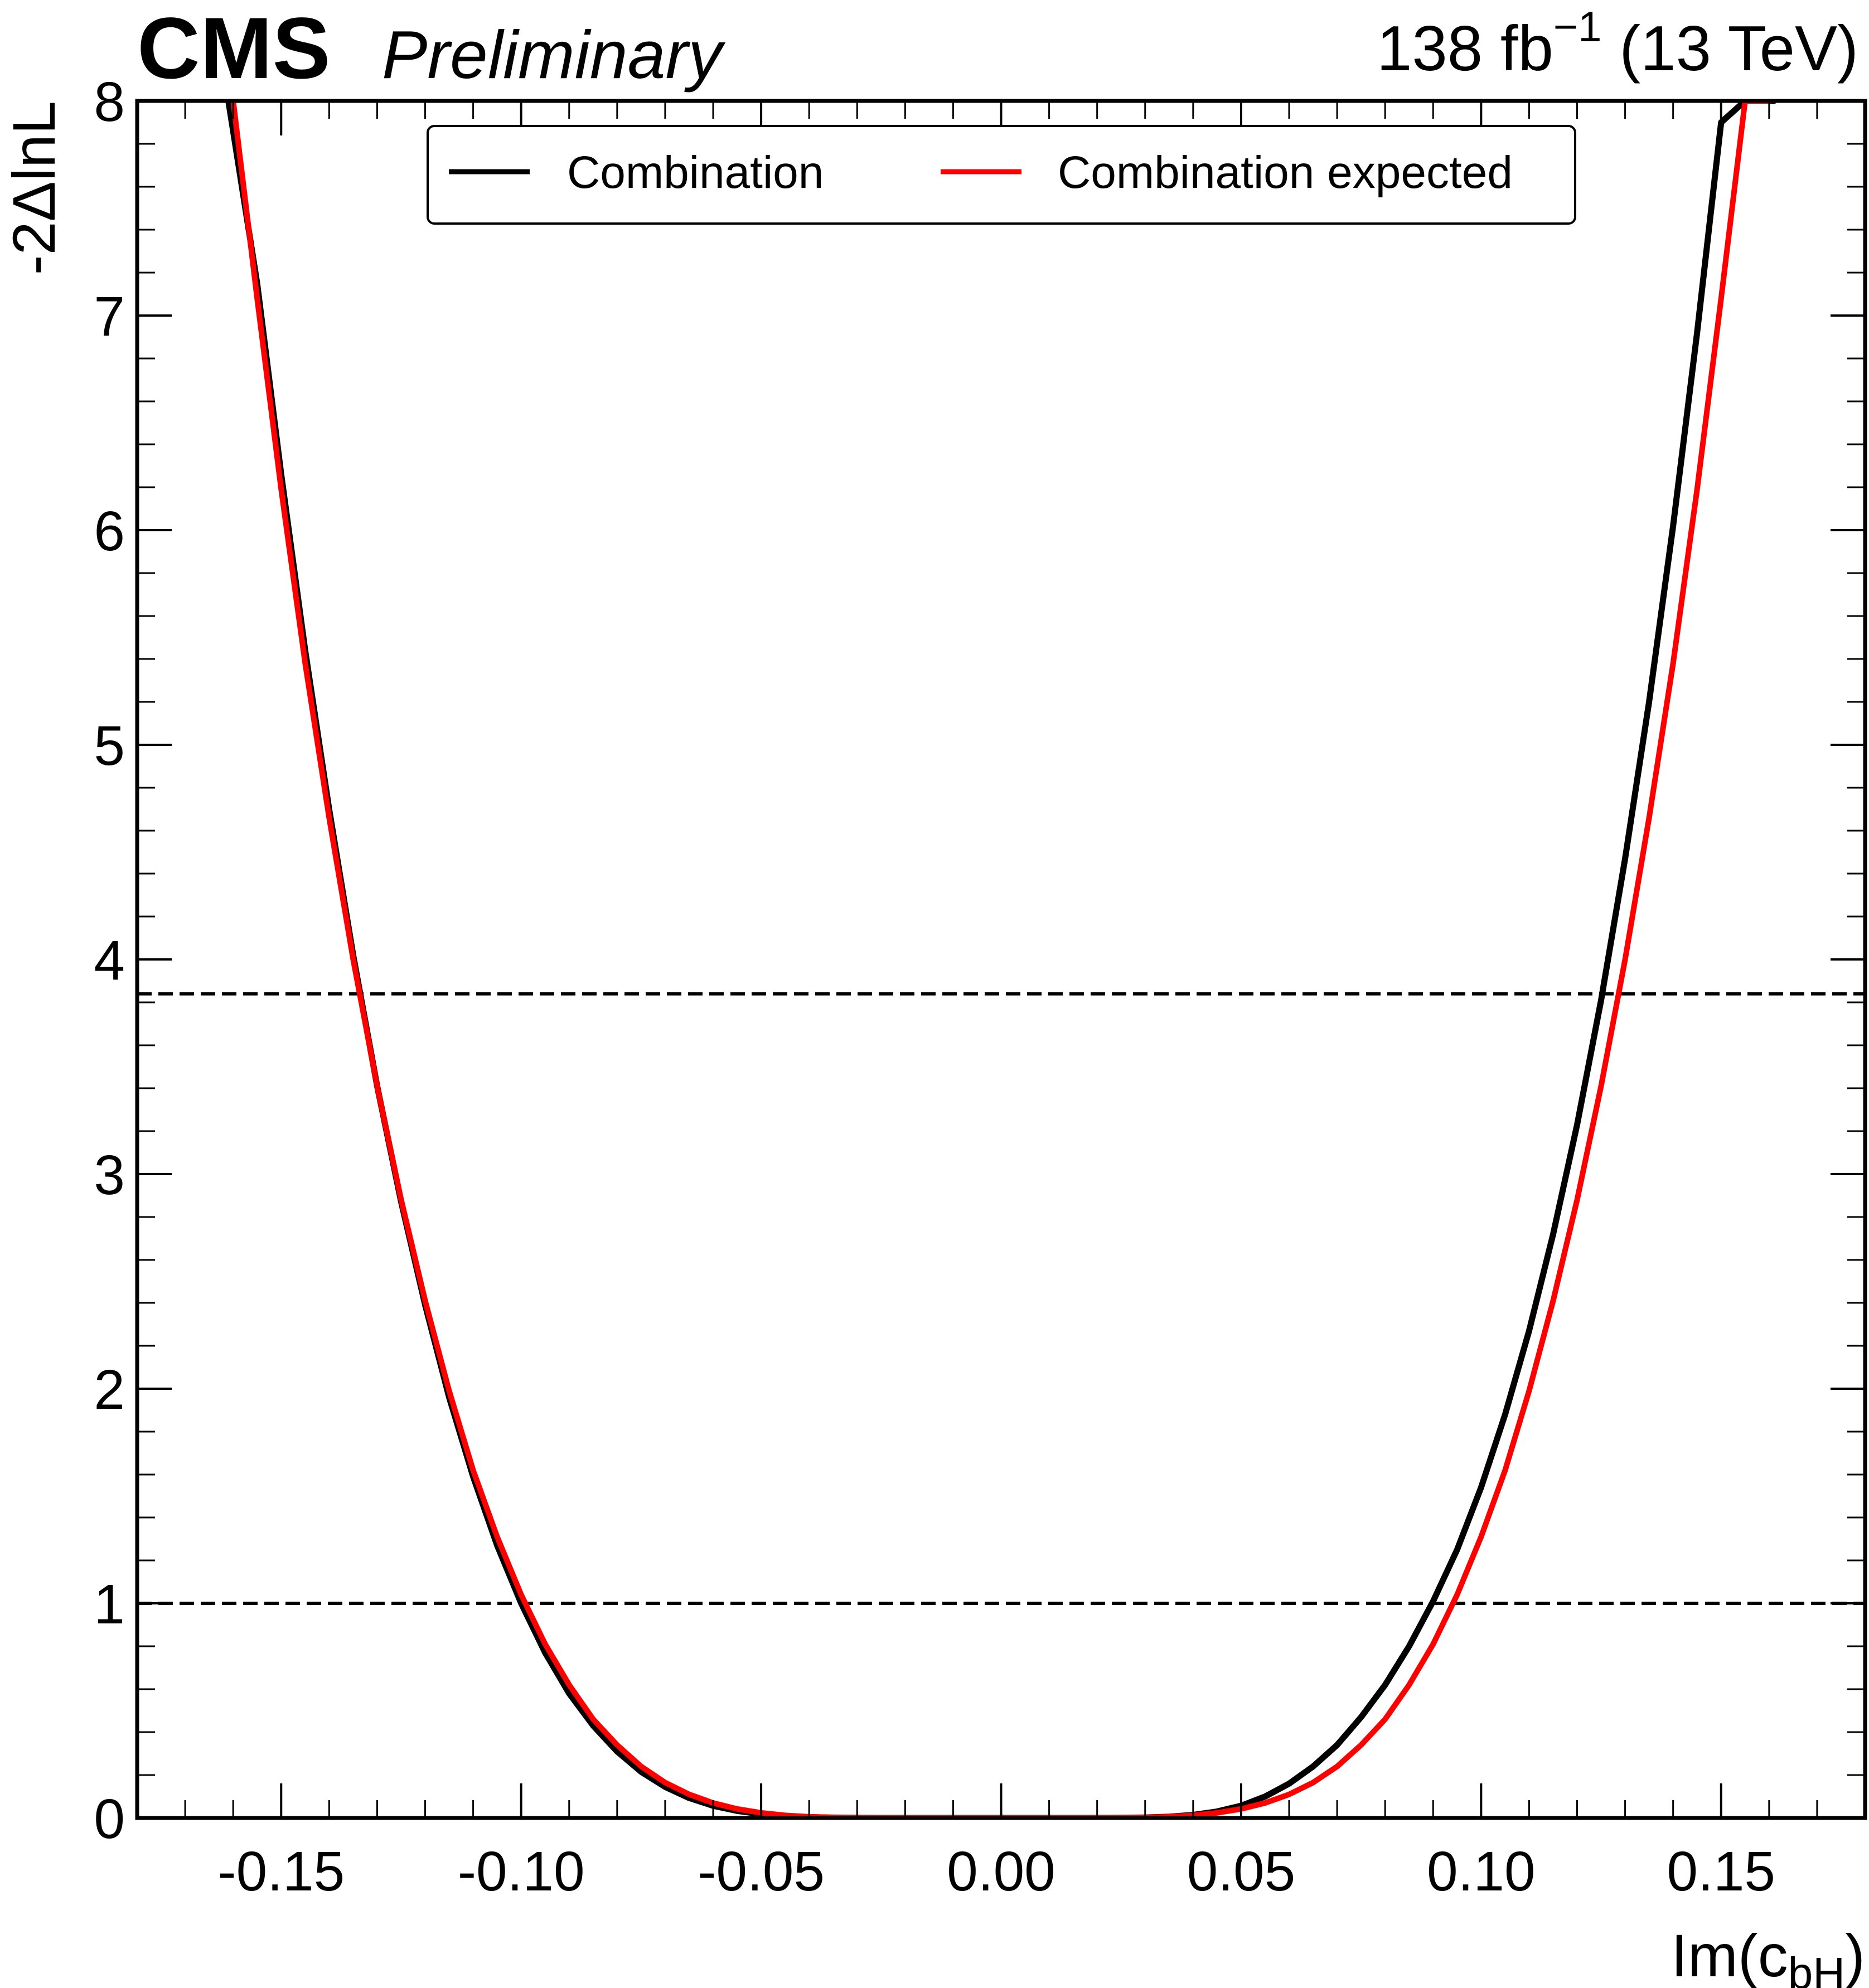 The width and height of the screenshot is (1869, 1988). Describe the element at coordinates (109, 1604) in the screenshot. I see `y-tick-label: 1` at that location.